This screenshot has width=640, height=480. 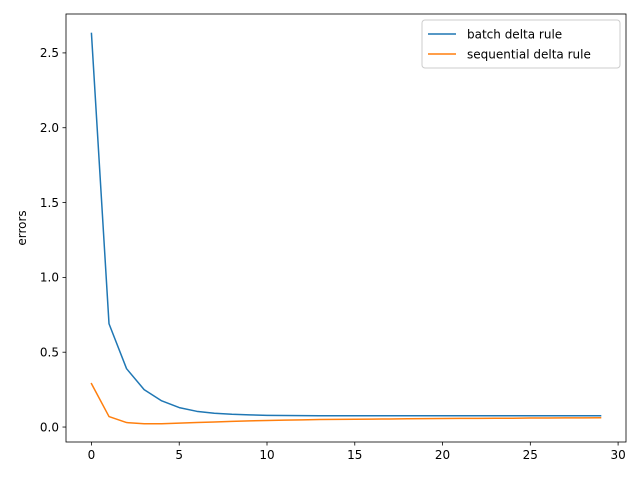 What do you see at coordinates (49, 203) in the screenshot?
I see `y-tick-label: 1.5` at bounding box center [49, 203].